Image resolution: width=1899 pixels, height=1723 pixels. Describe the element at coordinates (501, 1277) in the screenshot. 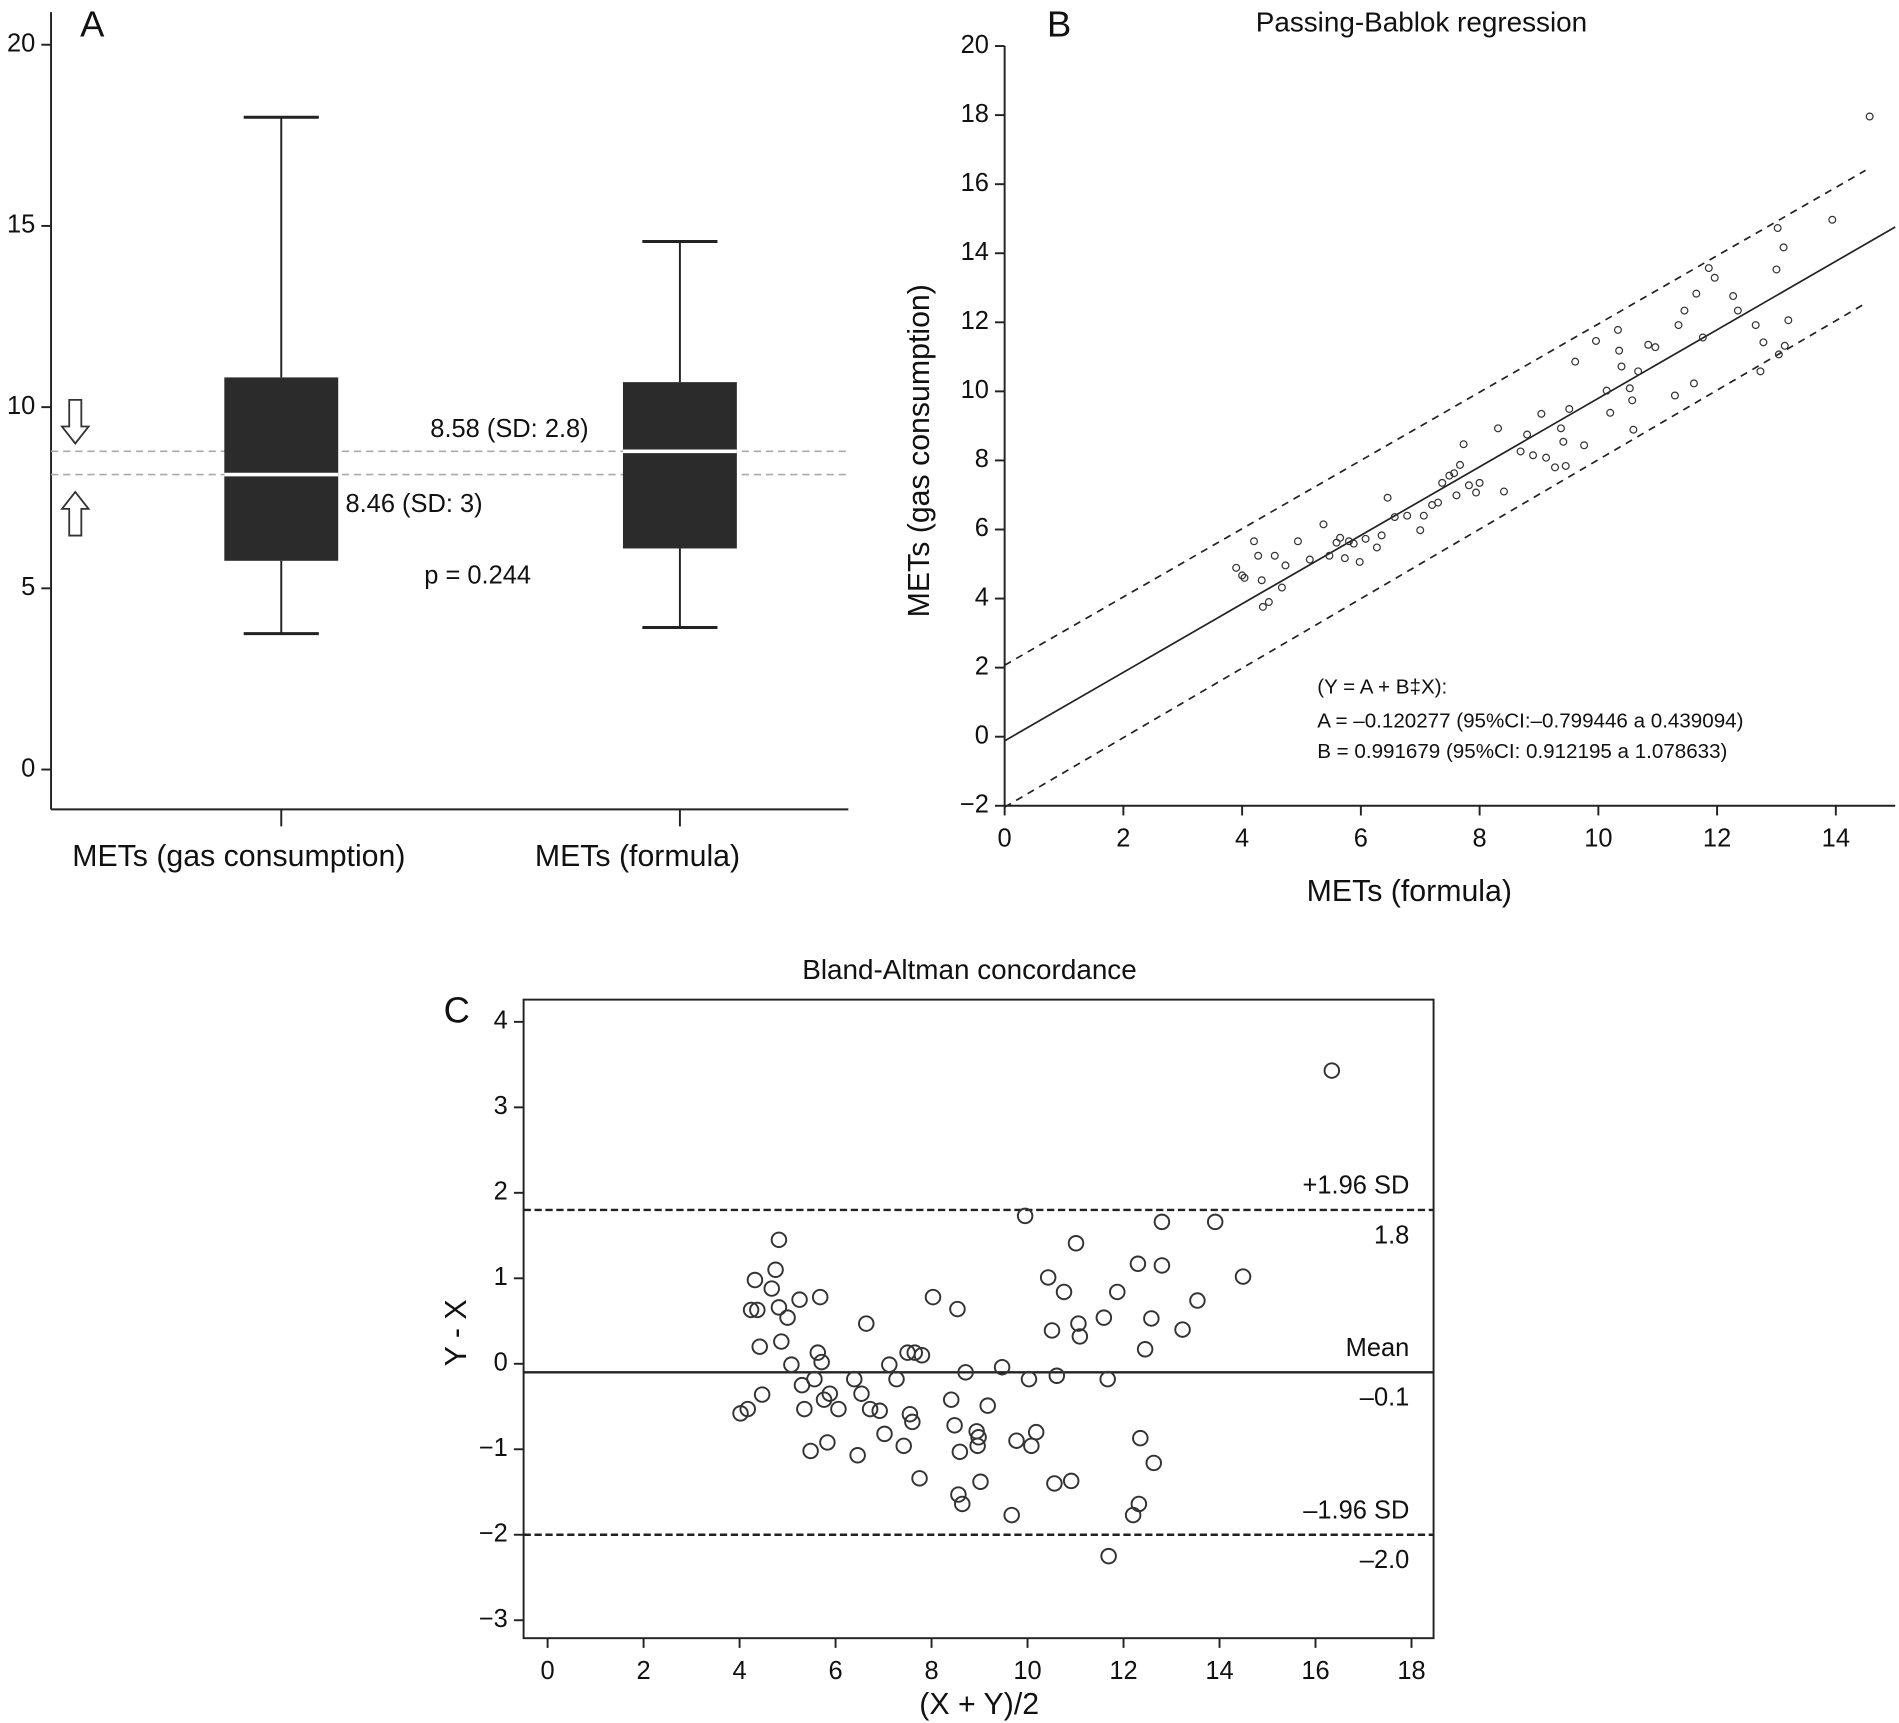

I see `y-tick-label: 1` at that location.